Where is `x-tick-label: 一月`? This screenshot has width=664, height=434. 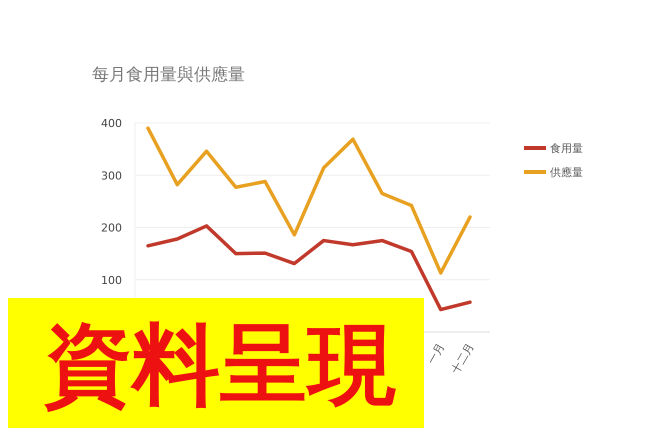 x-tick-label: 一月 is located at coordinates (436, 354).